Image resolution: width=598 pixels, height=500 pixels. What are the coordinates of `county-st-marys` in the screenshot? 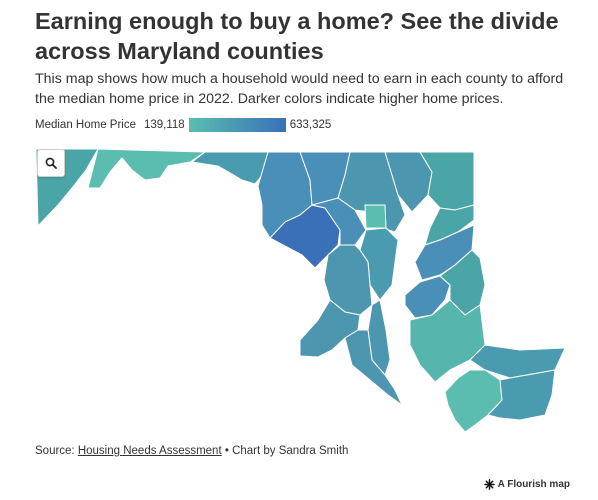 It's located at (373, 367).